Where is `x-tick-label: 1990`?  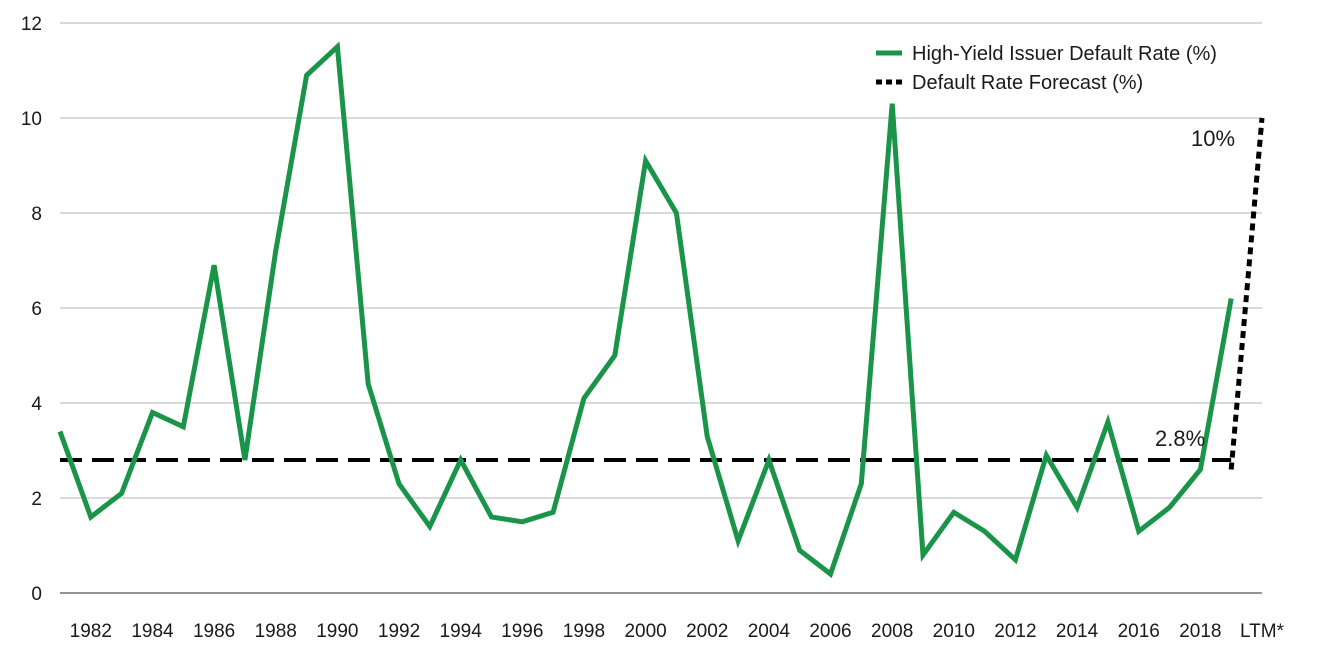 x-tick-label: 1990 is located at coordinates (337, 631).